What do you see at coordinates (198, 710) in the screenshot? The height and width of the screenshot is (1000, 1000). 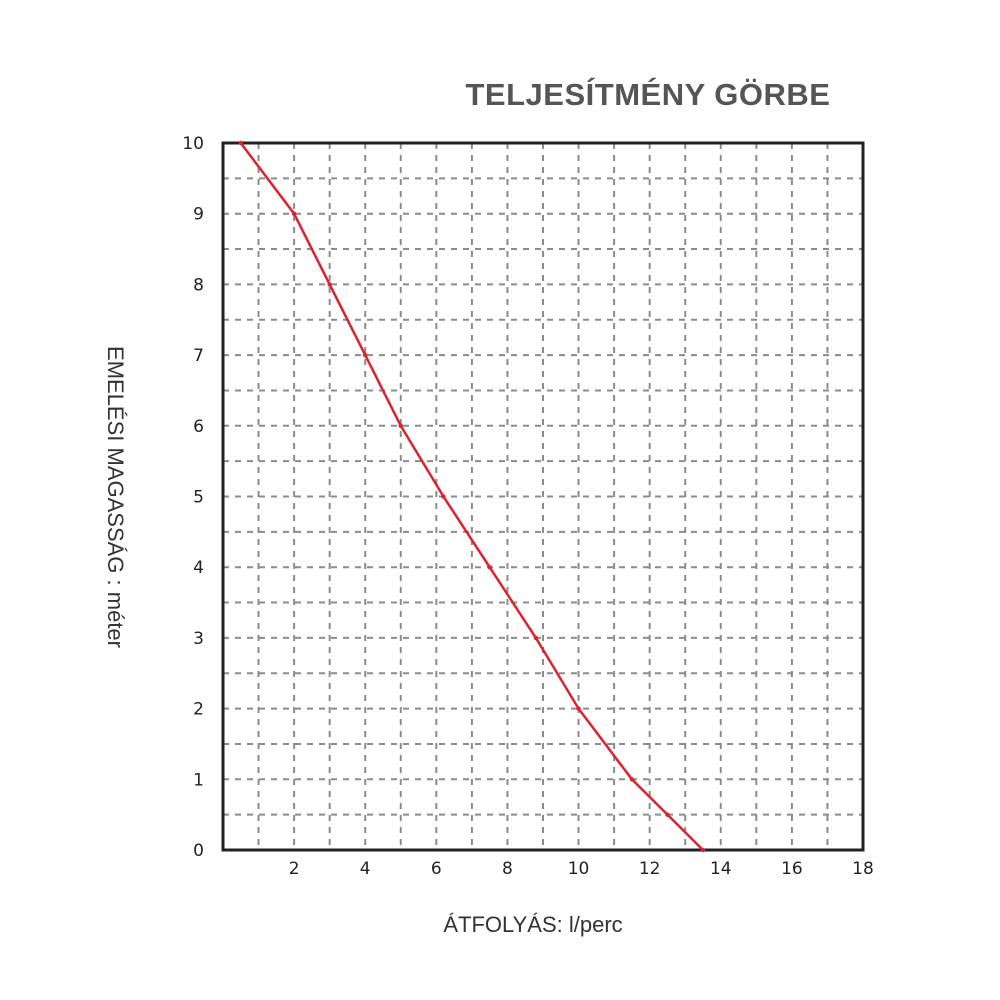 I see `y-tick-label: 2` at bounding box center [198, 710].